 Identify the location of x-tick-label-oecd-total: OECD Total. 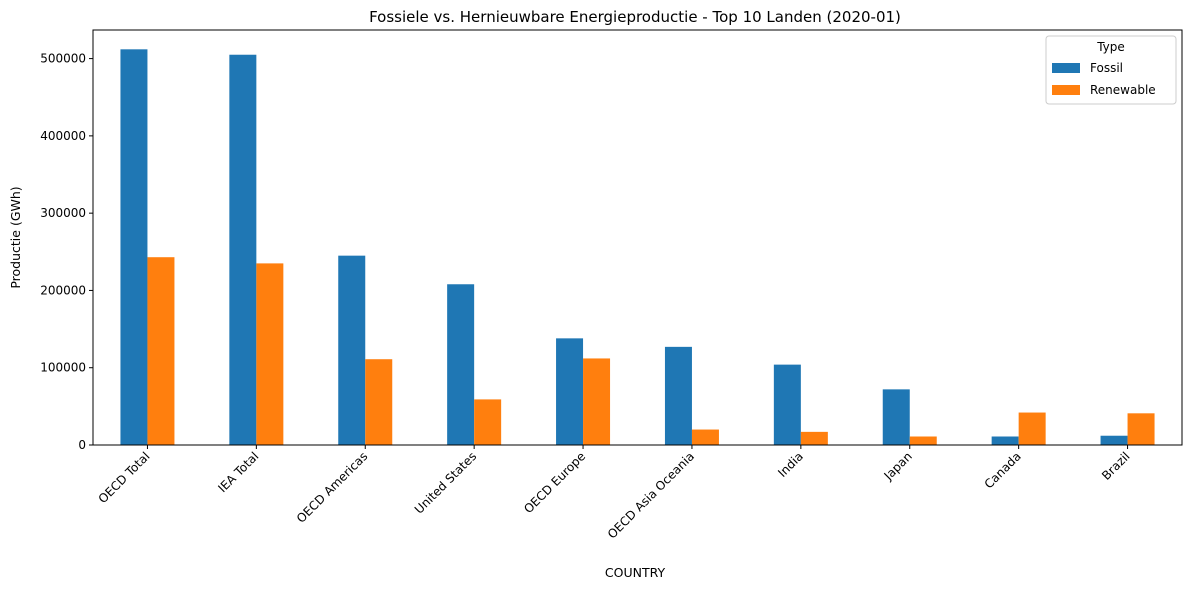
(124, 477).